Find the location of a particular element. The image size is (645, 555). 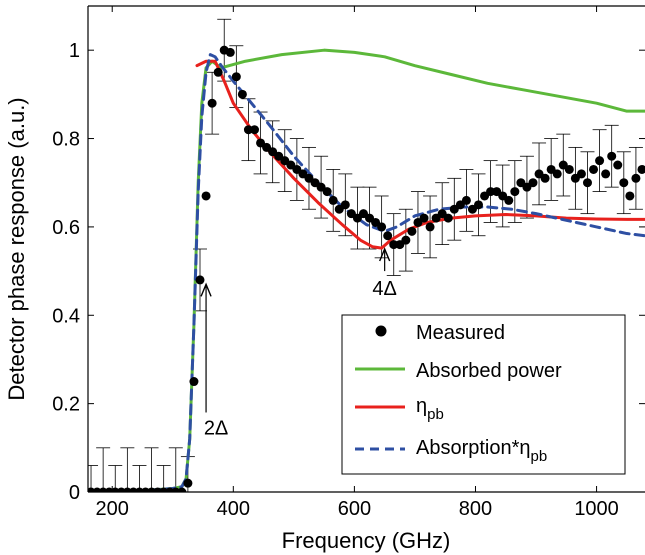

legend-label-measured: Measured is located at coordinates (460, 333).